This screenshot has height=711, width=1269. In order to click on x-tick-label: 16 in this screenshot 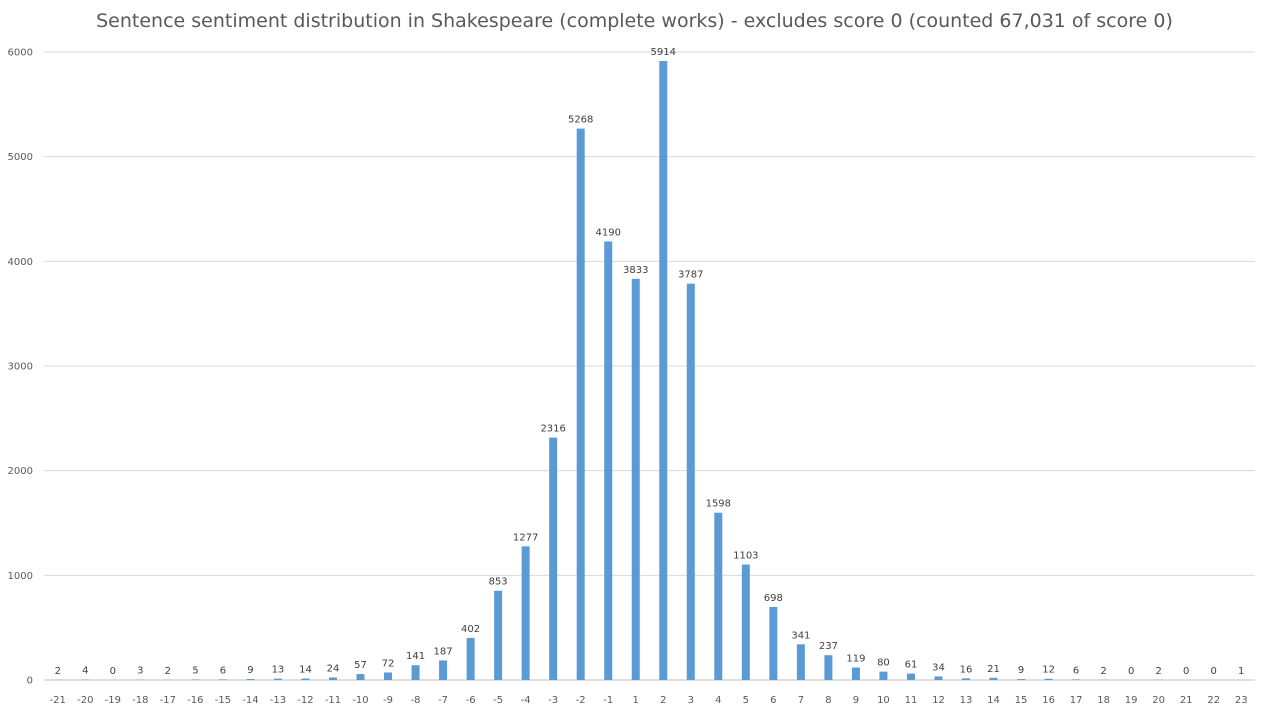, I will do `click(1048, 700)`.